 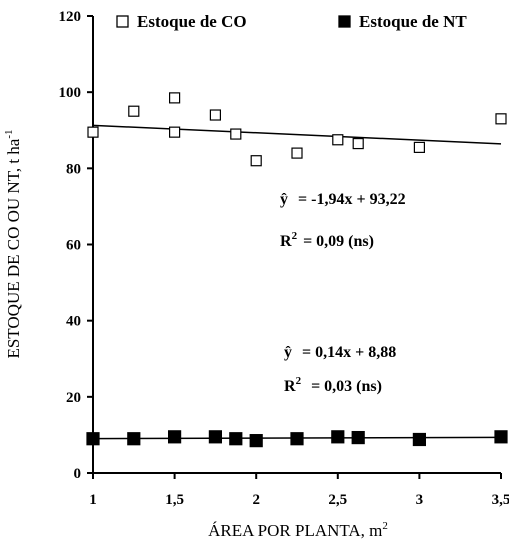 What do you see at coordinates (286, 241) in the screenshot?
I see `r2-co-r: R` at bounding box center [286, 241].